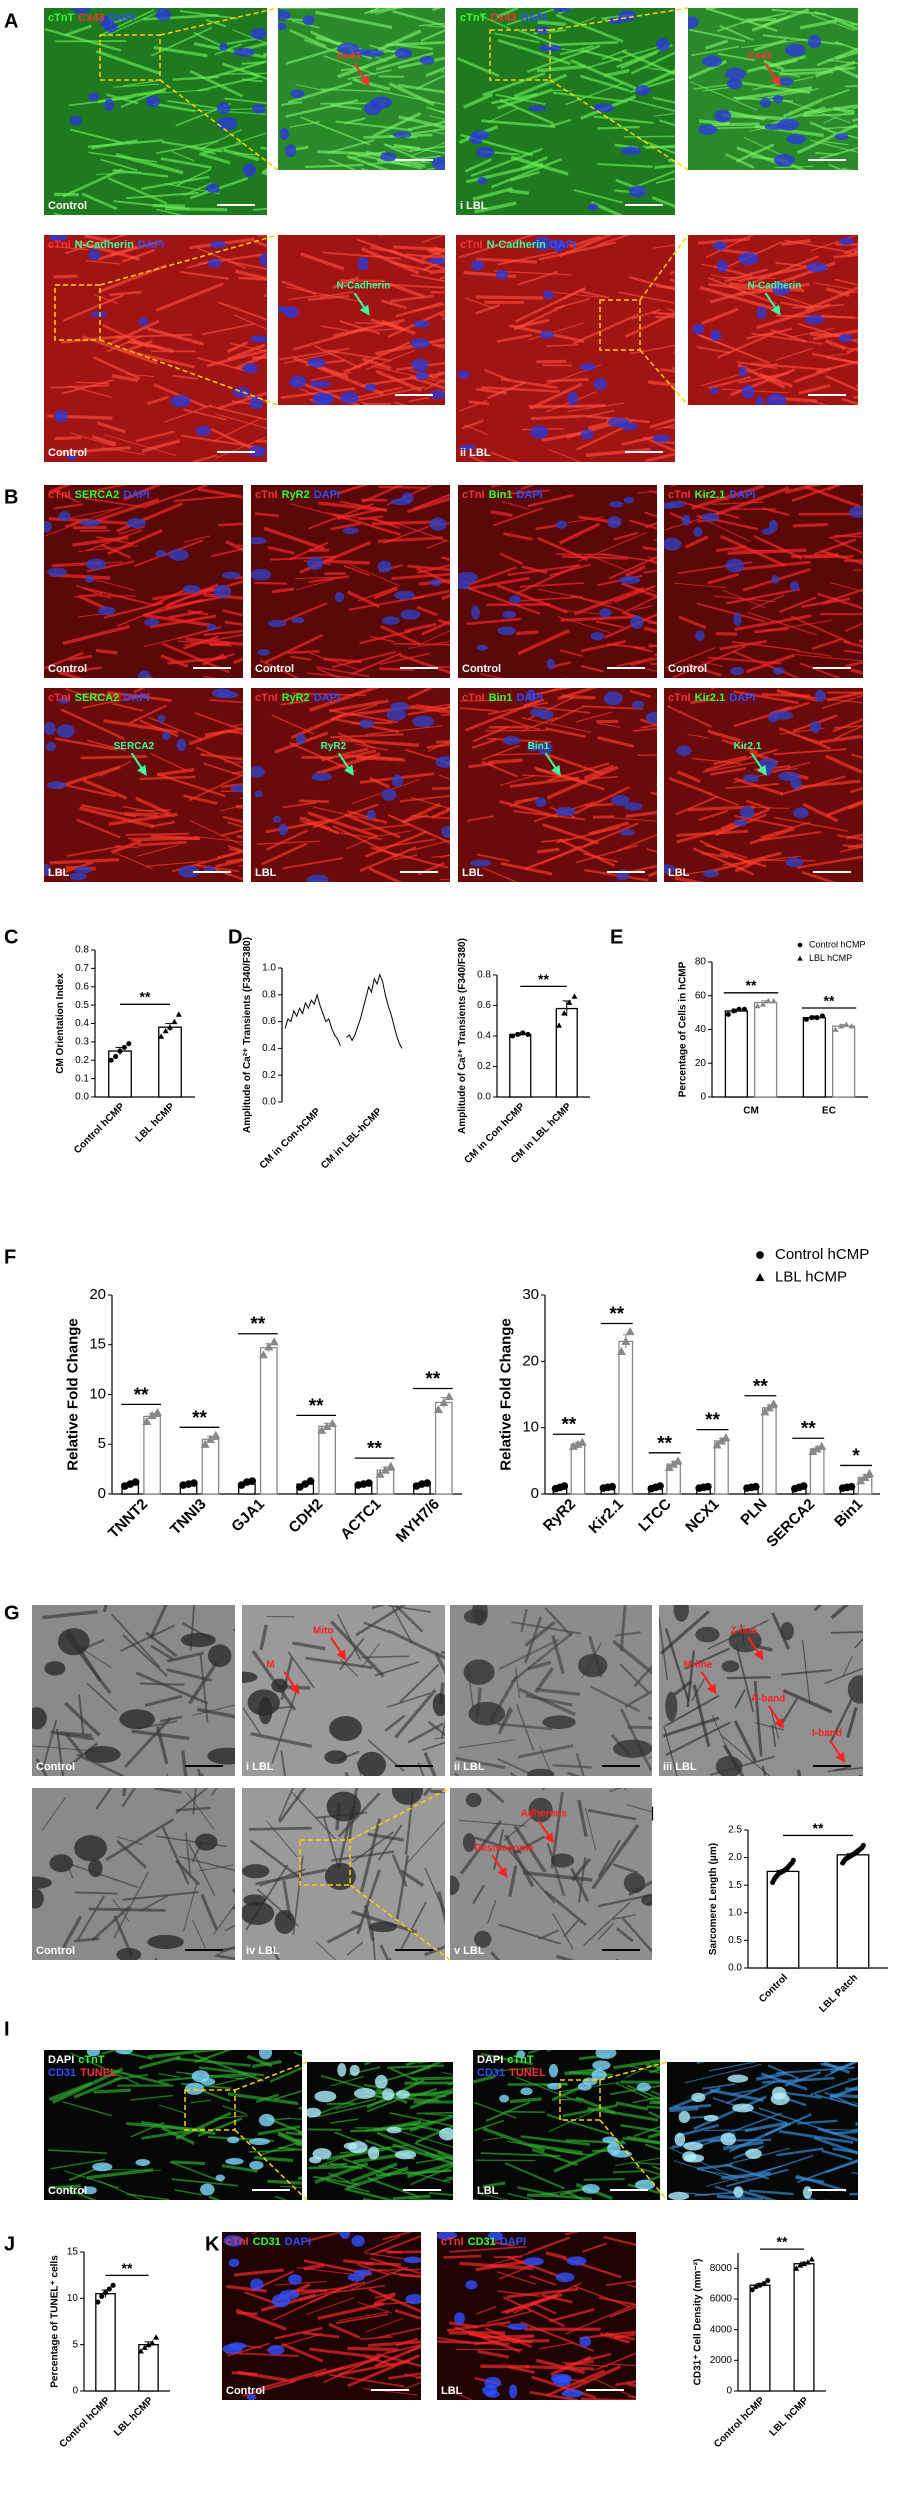 The height and width of the screenshot is (2500, 901). What do you see at coordinates (102, 1443) in the screenshot?
I see `y-tick-label: 5` at bounding box center [102, 1443].